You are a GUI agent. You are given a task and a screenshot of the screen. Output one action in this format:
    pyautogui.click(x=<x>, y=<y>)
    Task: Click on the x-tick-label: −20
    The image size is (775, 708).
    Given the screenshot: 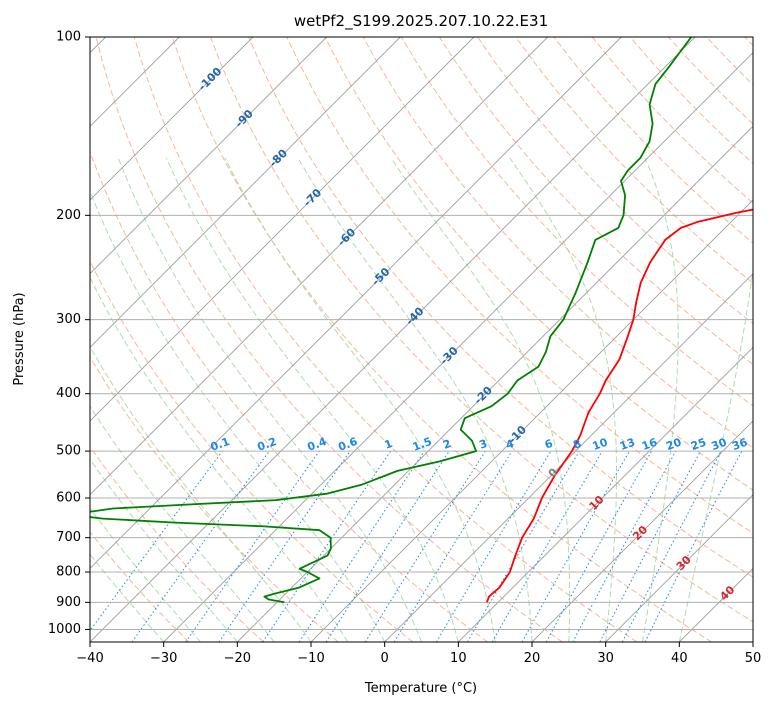 What is the action you would take?
    pyautogui.click(x=237, y=658)
    